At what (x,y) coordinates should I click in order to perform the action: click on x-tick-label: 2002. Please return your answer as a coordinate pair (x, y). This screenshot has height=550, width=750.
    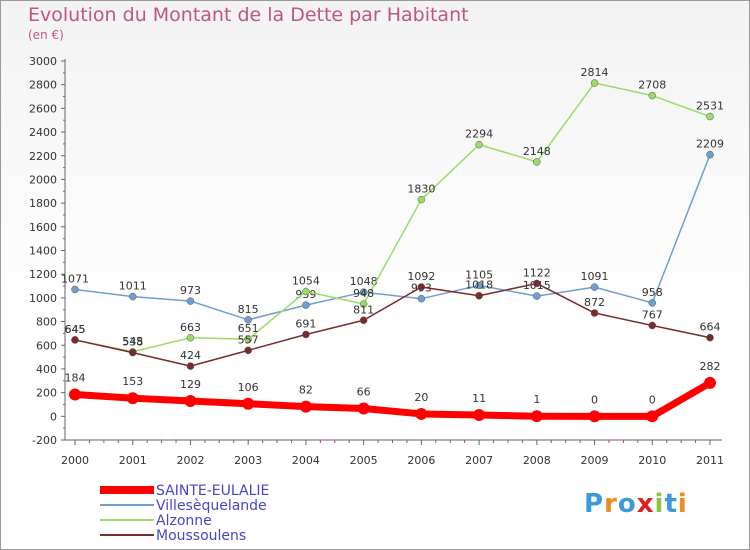
    Looking at the image, I should click on (190, 460).